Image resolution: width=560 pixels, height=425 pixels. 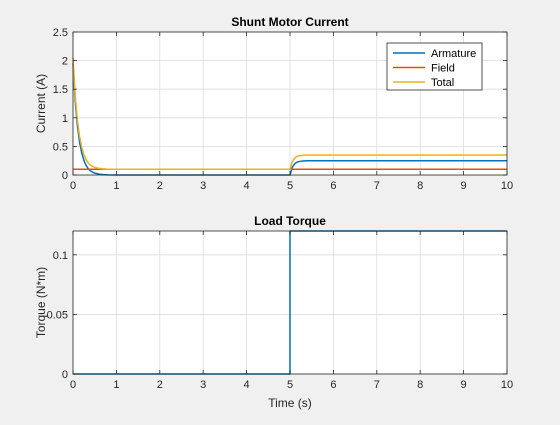 I want to click on y-tick-label: 1.5, so click(x=60, y=90).